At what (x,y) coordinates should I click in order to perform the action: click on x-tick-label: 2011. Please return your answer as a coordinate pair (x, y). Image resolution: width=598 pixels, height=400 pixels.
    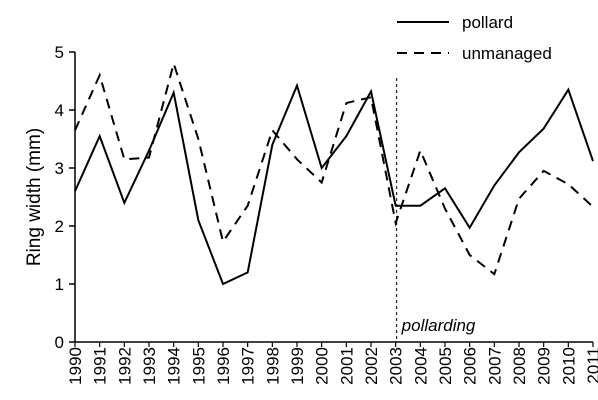
    Looking at the image, I should click on (591, 365).